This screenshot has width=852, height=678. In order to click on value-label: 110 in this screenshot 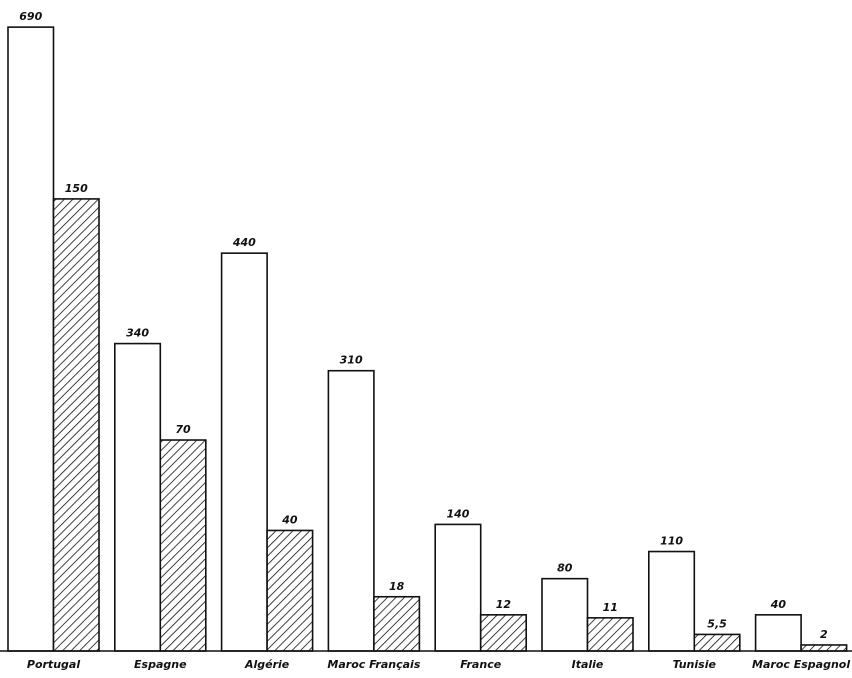, I will do `click(671, 541)`.